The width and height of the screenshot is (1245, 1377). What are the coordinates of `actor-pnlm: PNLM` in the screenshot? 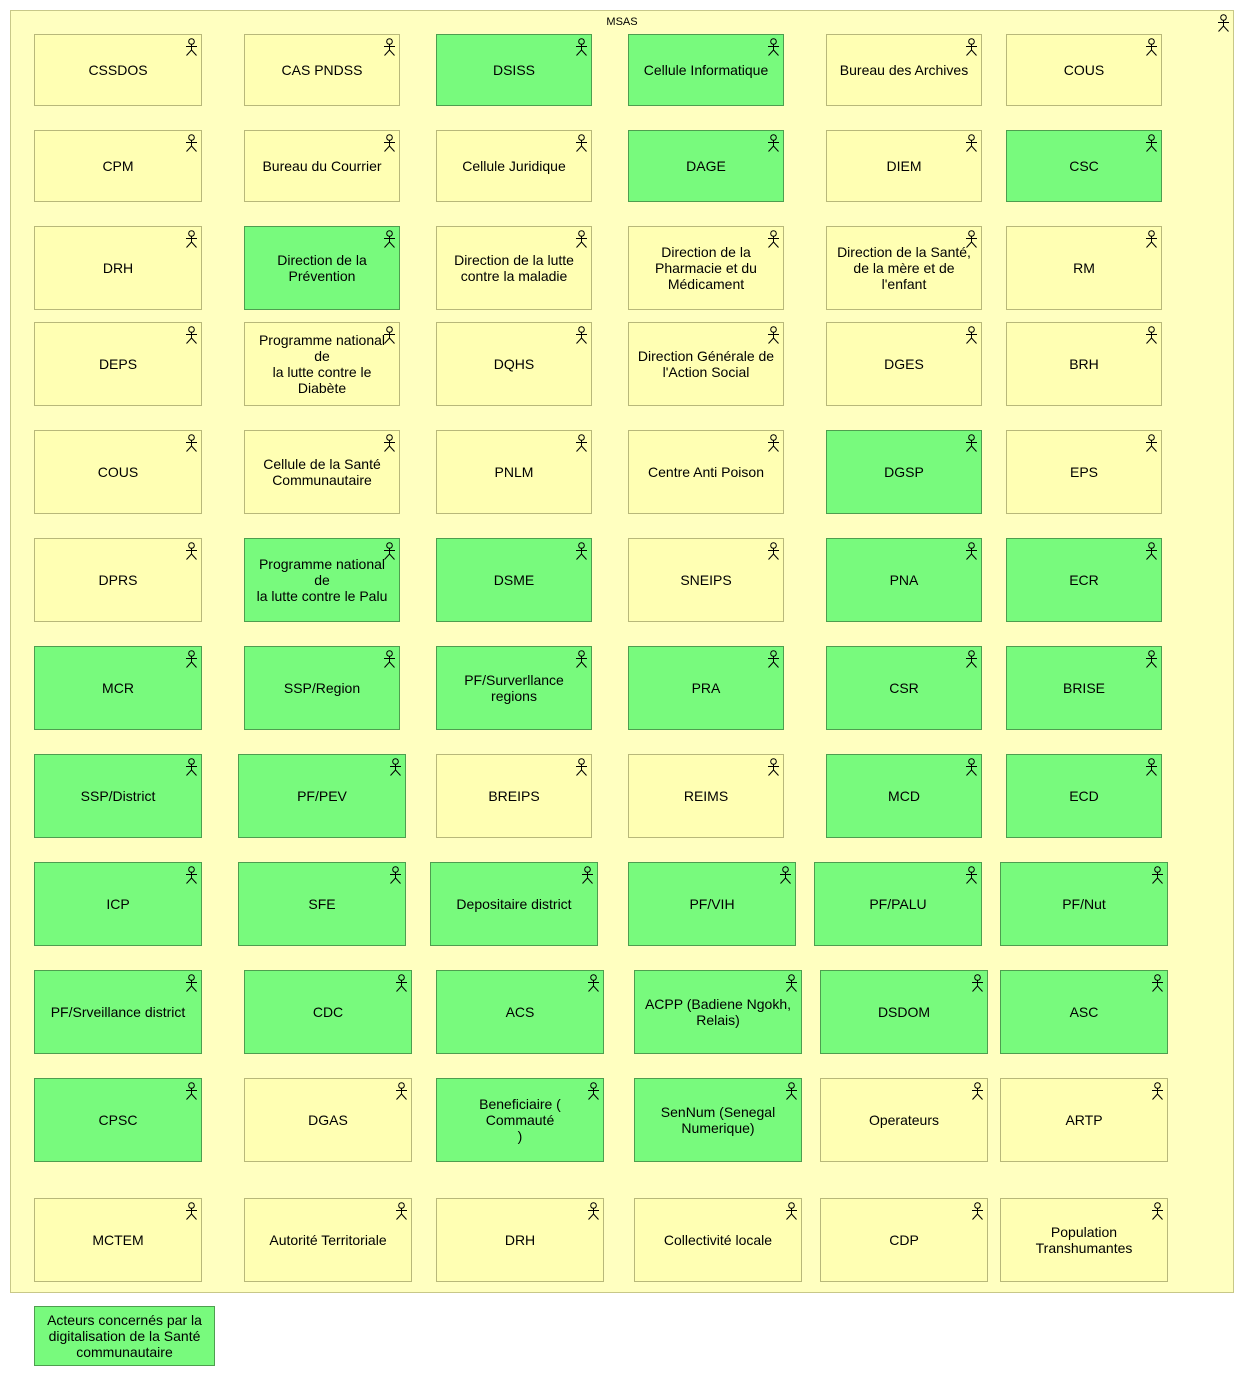 It's located at (514, 472).